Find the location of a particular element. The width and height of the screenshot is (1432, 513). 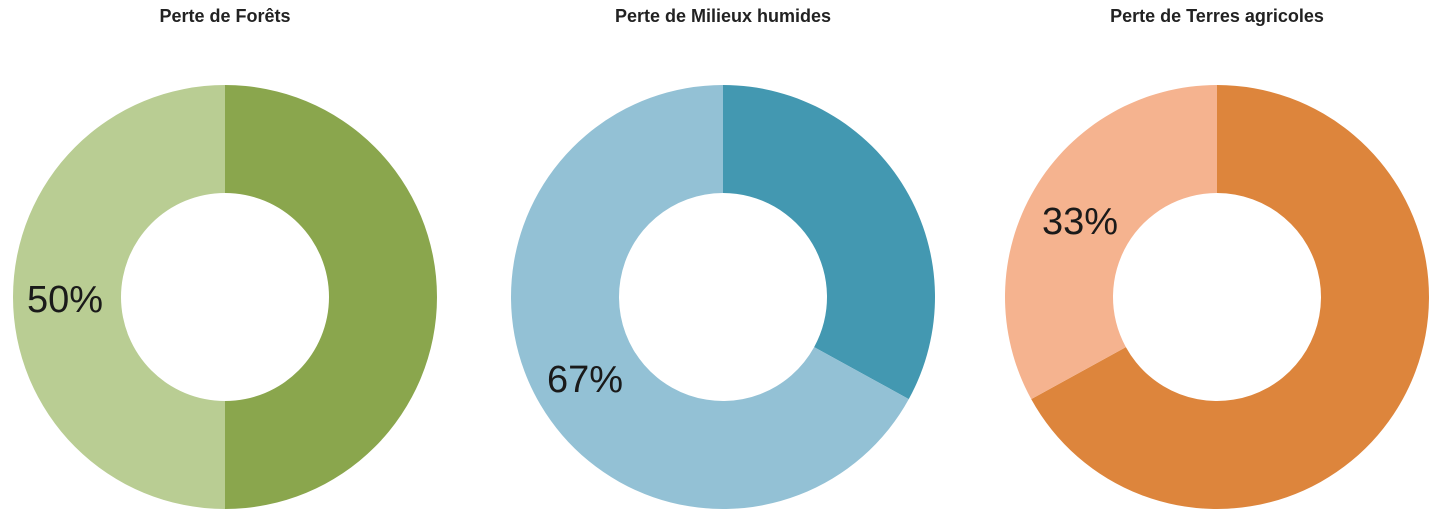

data-label-milieux-humides: 67% is located at coordinates (585, 380).